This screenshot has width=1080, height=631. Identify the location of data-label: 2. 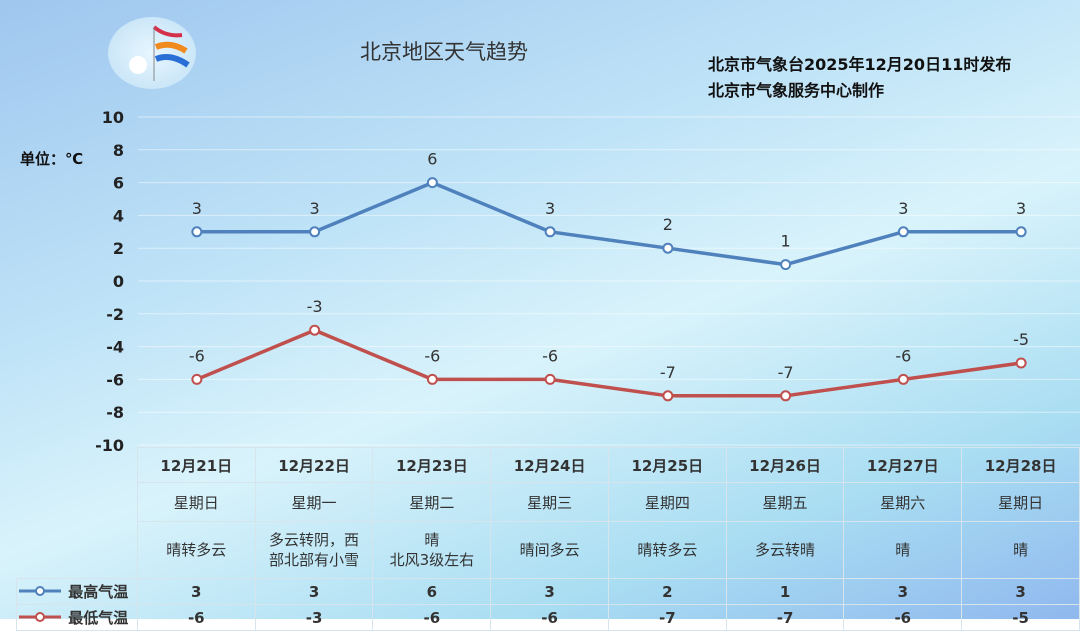
(668, 224).